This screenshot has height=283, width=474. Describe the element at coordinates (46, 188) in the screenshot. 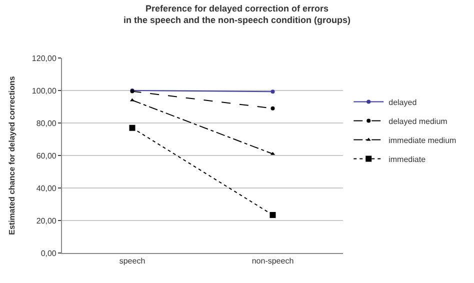

I see `y-tick-label: 40,00` at that location.